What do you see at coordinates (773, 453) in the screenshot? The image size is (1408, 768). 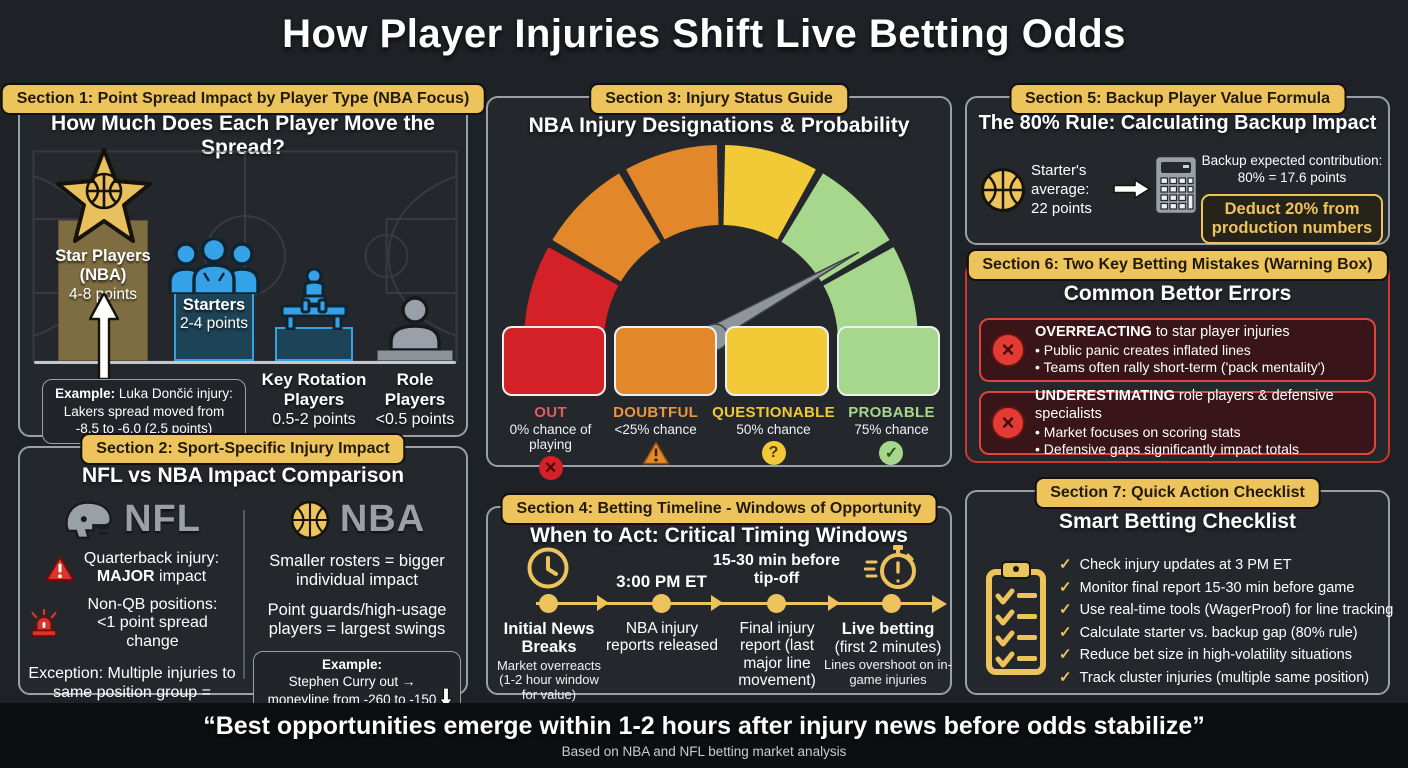 I see `question-circle-icon: ?` at bounding box center [773, 453].